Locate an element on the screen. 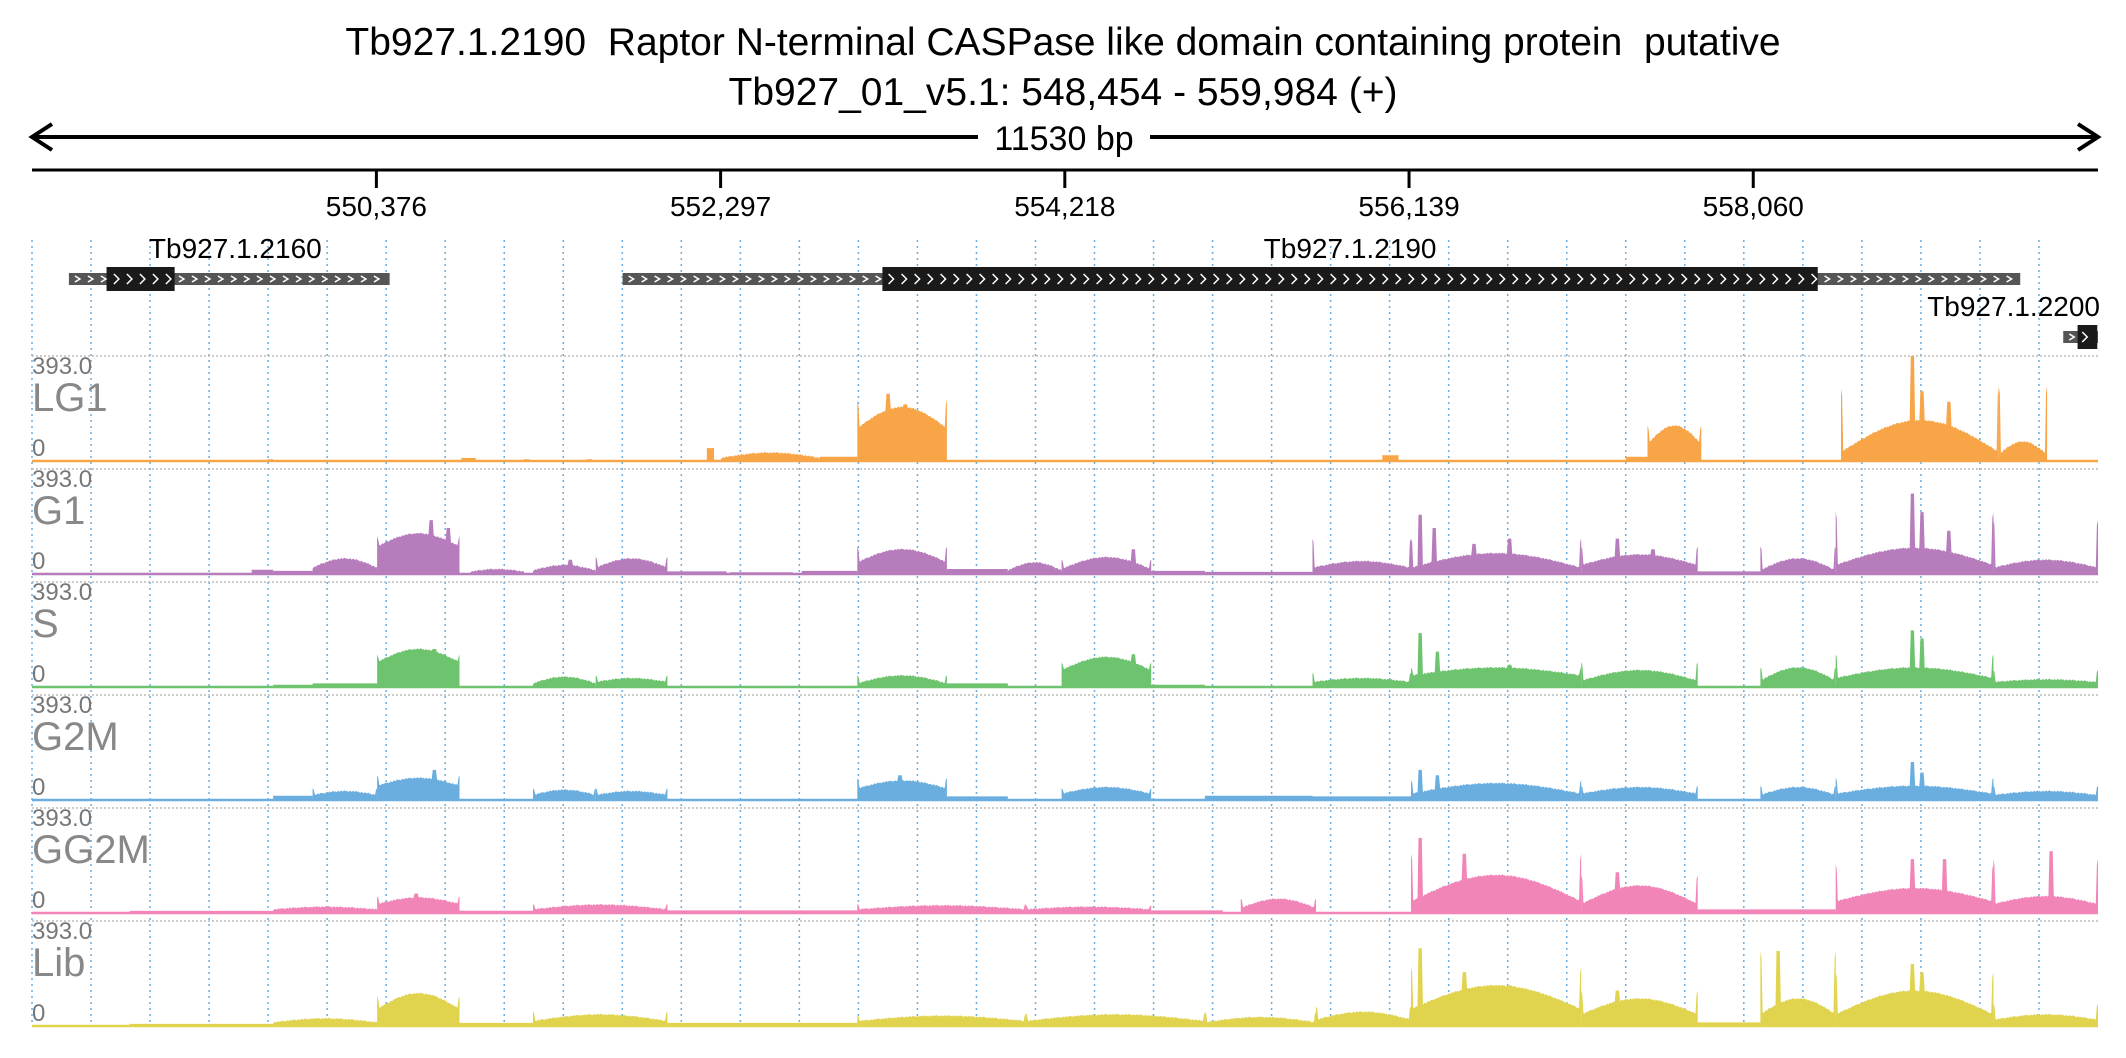 This screenshot has width=2126, height=1058. track-gg2m: 393.0 0 GG2M is located at coordinates (1065, 860).